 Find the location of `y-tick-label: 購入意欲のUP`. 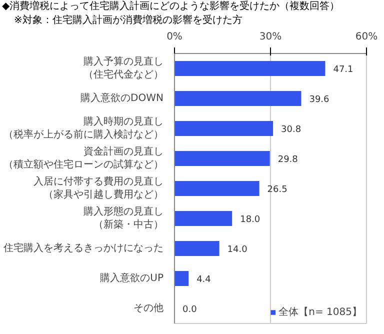

y-tick-label: 購入意欲のUP is located at coordinates (132, 278).